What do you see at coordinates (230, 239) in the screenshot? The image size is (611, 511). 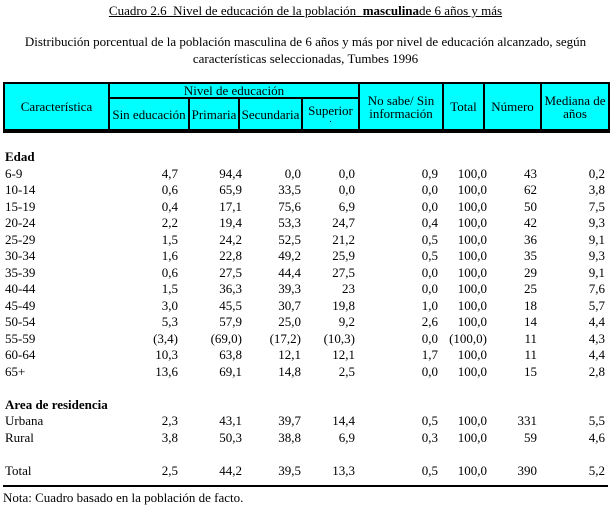 I see `cell-value: 24,2` at bounding box center [230, 239].